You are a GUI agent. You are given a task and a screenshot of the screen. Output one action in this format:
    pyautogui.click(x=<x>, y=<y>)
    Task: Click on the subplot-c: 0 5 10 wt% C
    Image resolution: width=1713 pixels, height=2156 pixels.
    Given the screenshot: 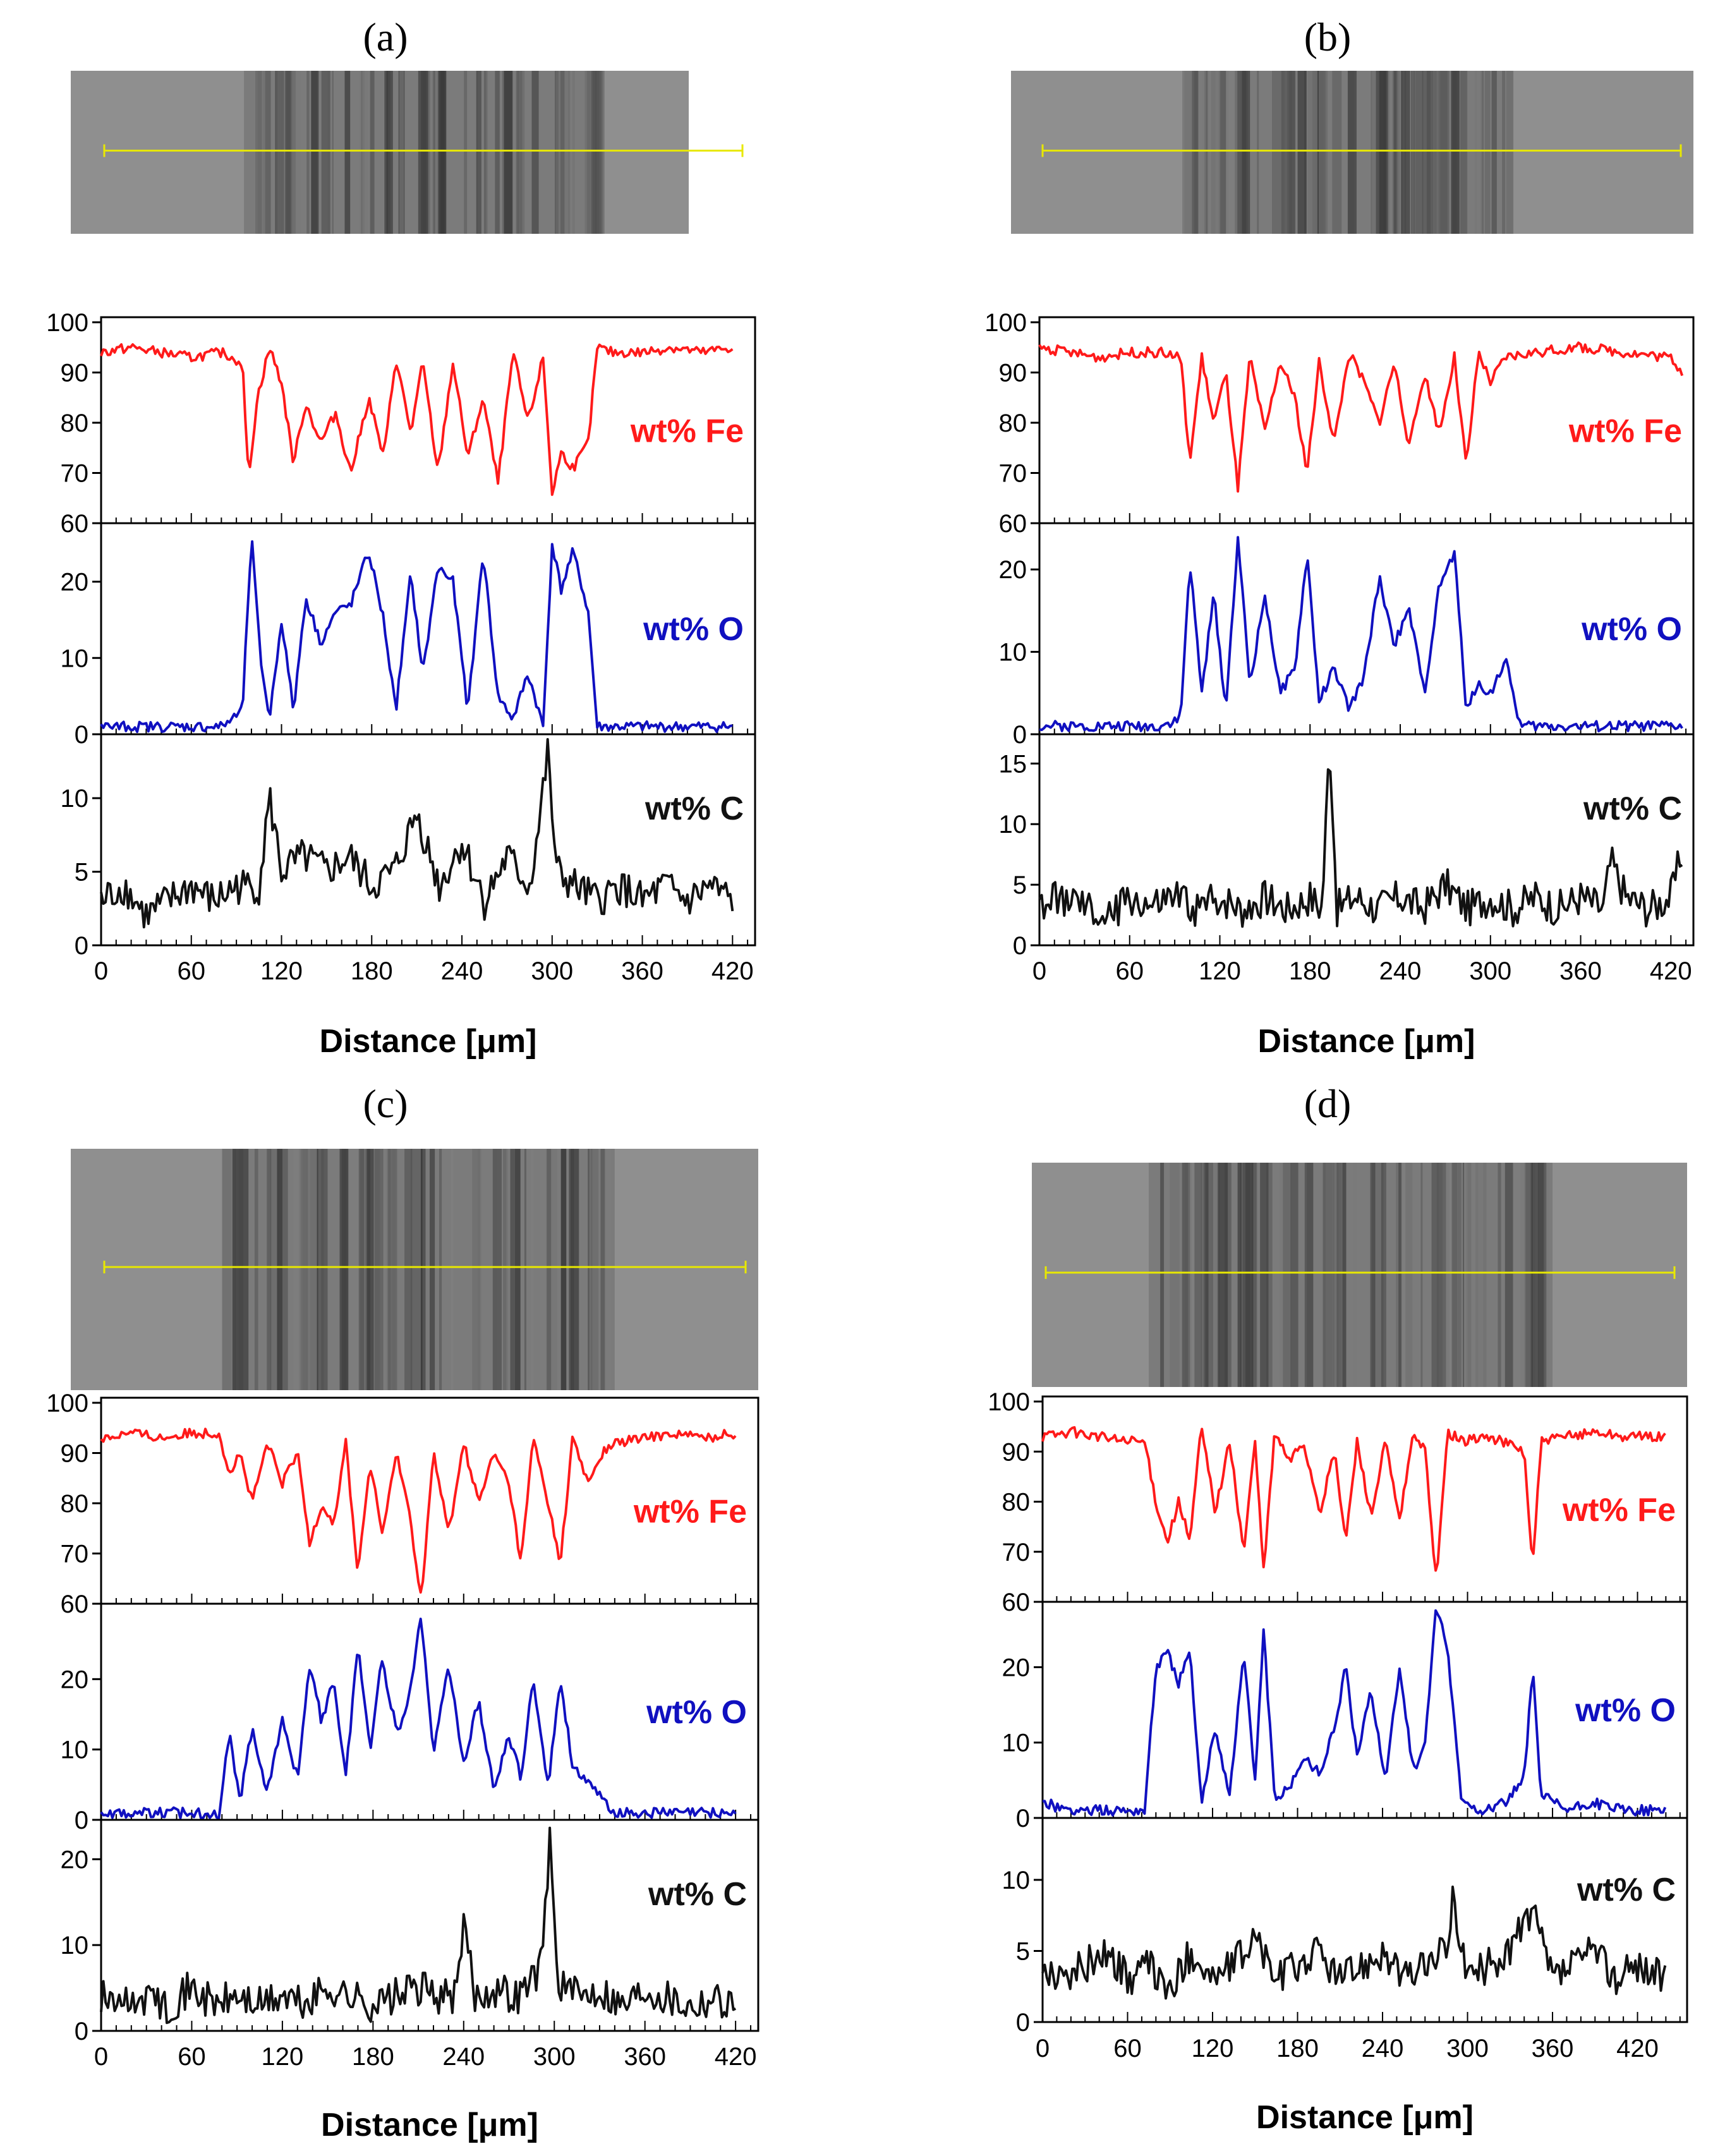 What is the action you would take?
    pyautogui.click(x=408, y=846)
    